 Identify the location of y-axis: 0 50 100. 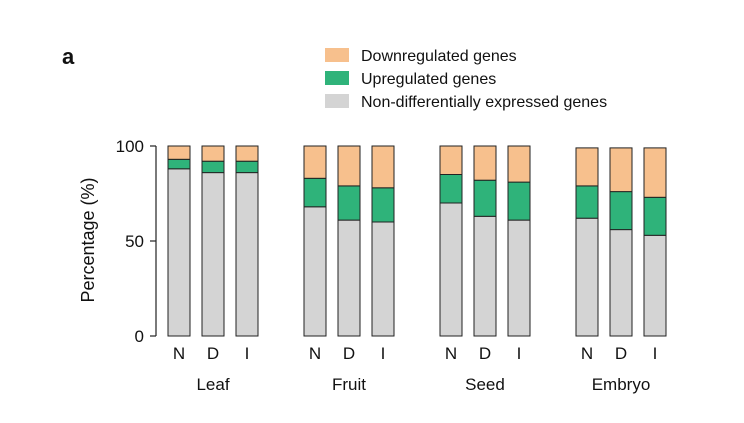
(136, 241).